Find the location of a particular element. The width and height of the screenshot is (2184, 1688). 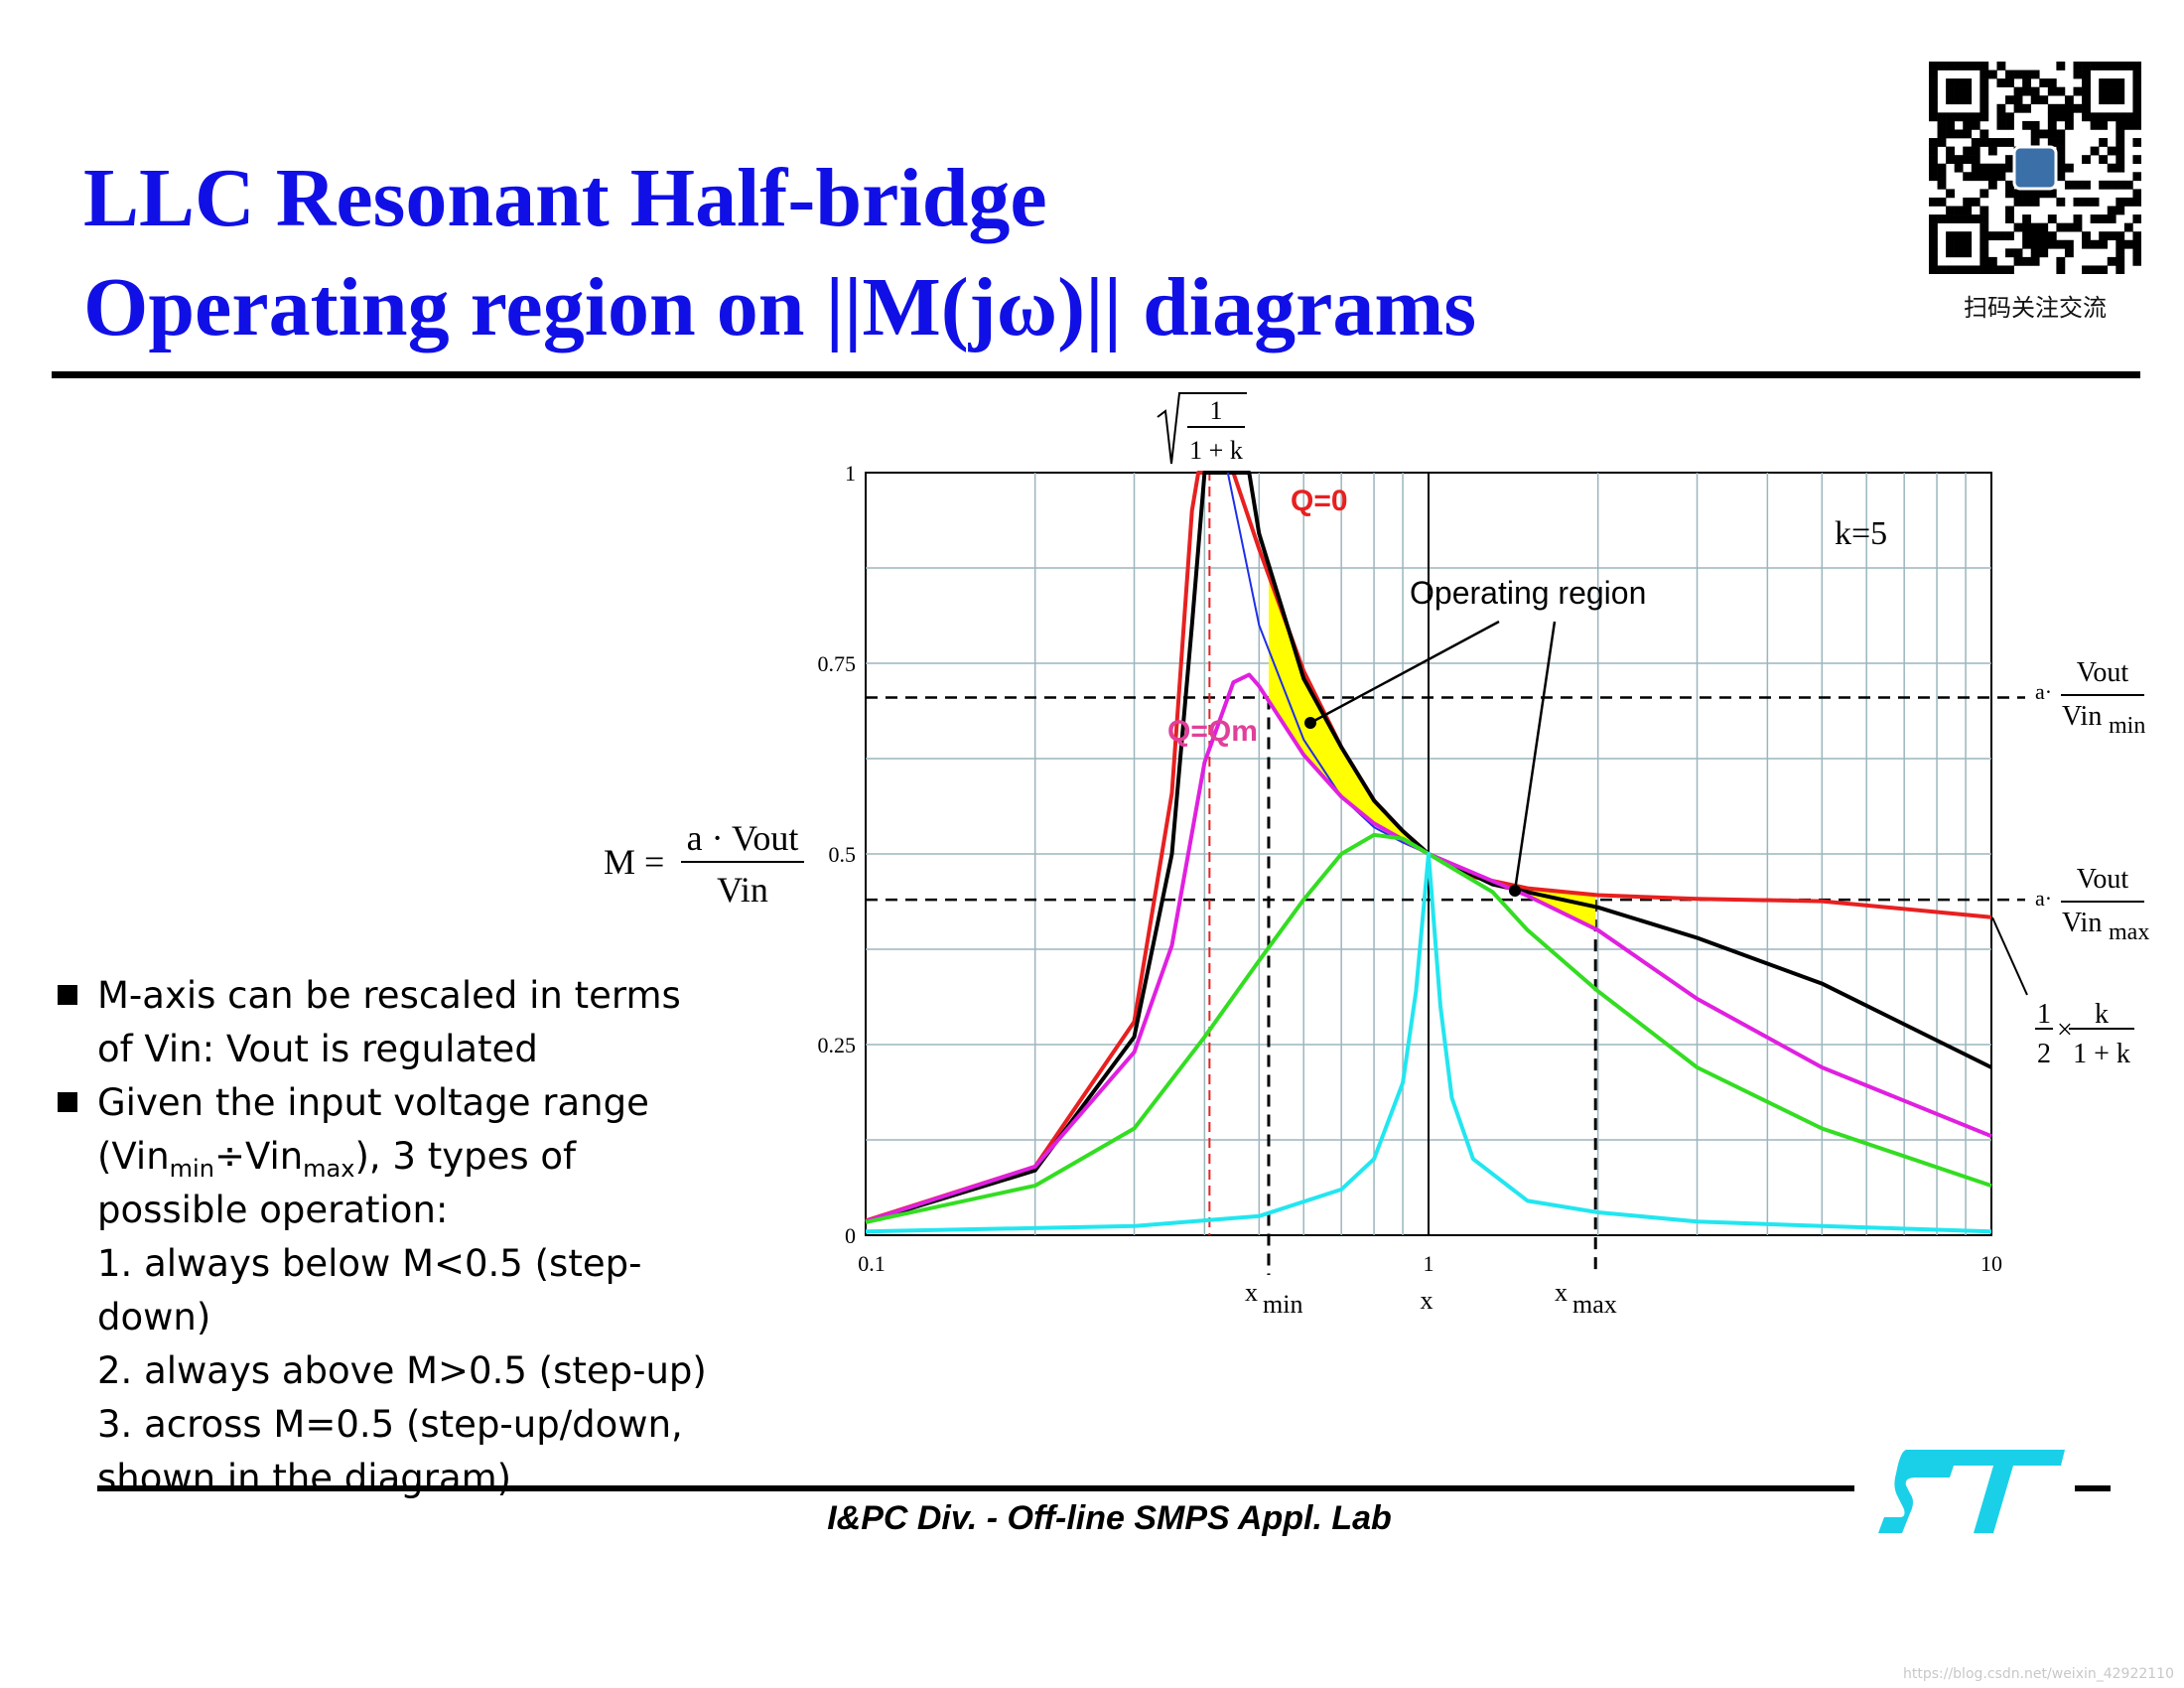

y-tick-label: 0.75 is located at coordinates (837, 663).